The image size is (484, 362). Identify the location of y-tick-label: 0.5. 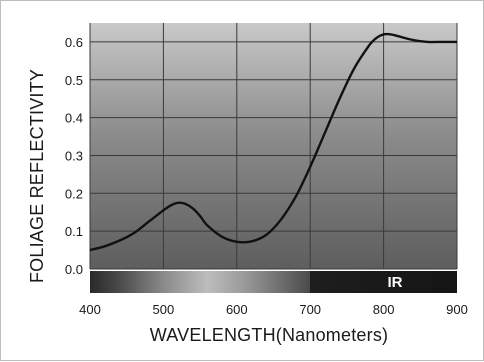
(74, 80).